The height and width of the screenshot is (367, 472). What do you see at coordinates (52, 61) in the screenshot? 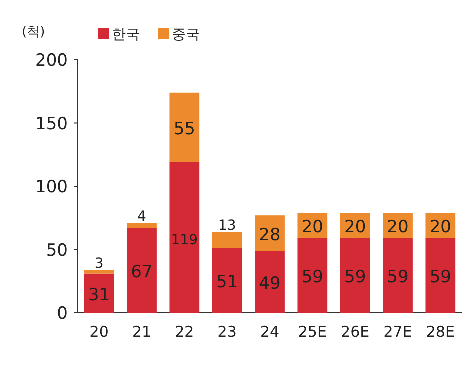
I see `y-tick-label: 200` at bounding box center [52, 61].